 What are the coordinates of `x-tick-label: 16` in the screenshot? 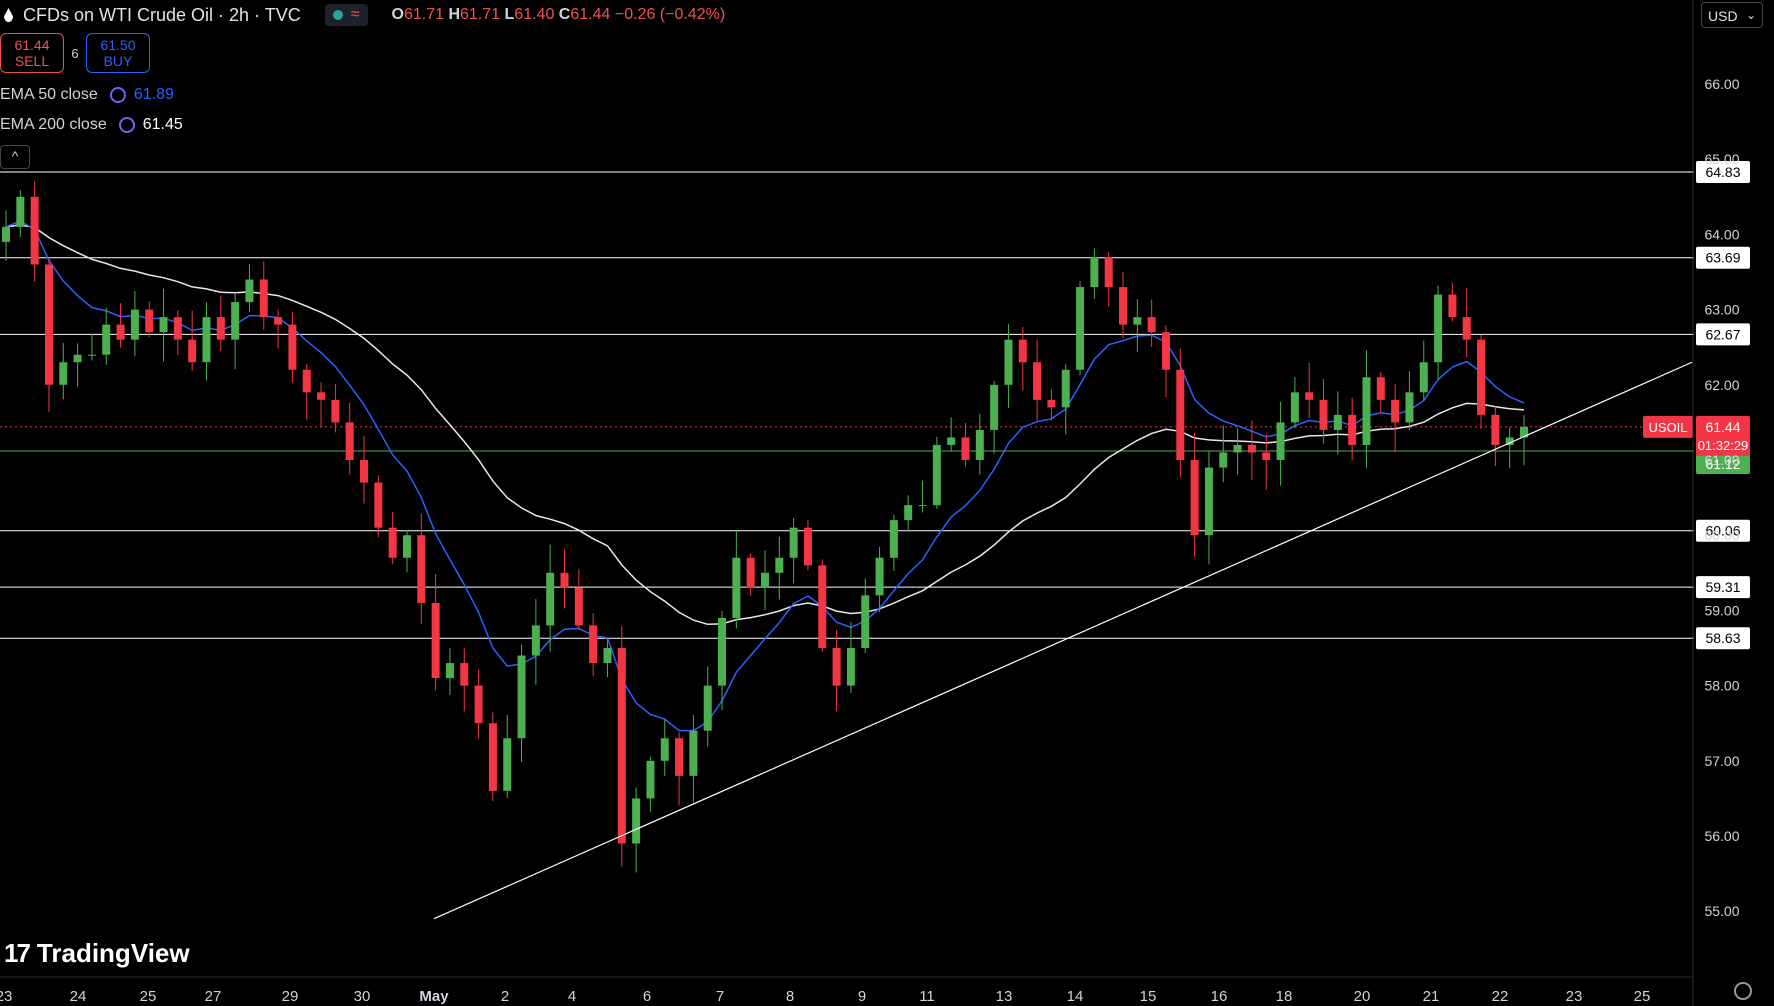 It's located at (1219, 996).